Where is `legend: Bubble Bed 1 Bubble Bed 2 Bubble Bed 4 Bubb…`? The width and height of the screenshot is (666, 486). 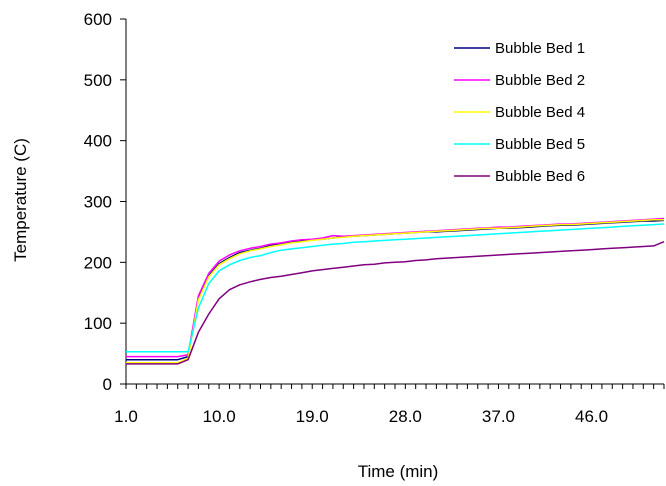
legend: Bubble Bed 1 Bubble Bed 2 Bubble Bed 4 Bubb… is located at coordinates (519, 112).